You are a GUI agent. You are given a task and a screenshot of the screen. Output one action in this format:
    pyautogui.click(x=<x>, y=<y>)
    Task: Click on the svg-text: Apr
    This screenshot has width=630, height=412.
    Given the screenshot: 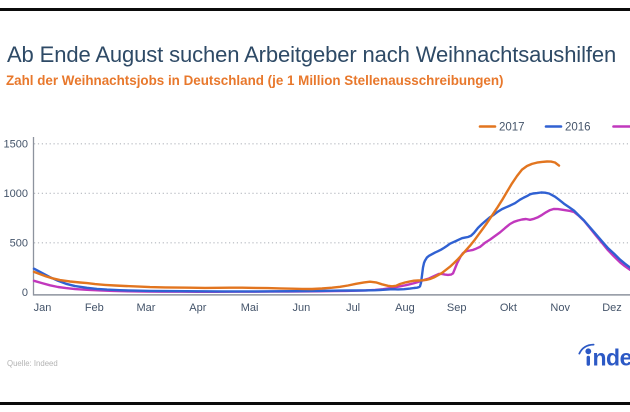 What is the action you would take?
    pyautogui.click(x=197, y=308)
    